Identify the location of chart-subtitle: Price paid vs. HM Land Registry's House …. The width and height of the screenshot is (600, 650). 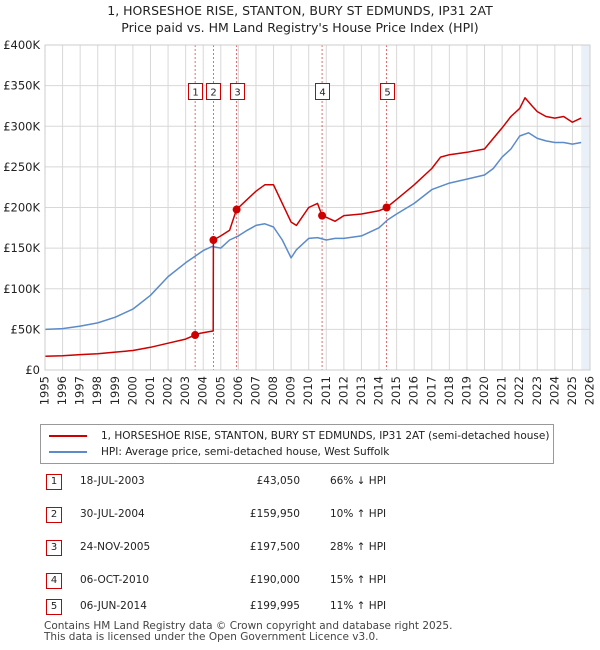
(300, 27).